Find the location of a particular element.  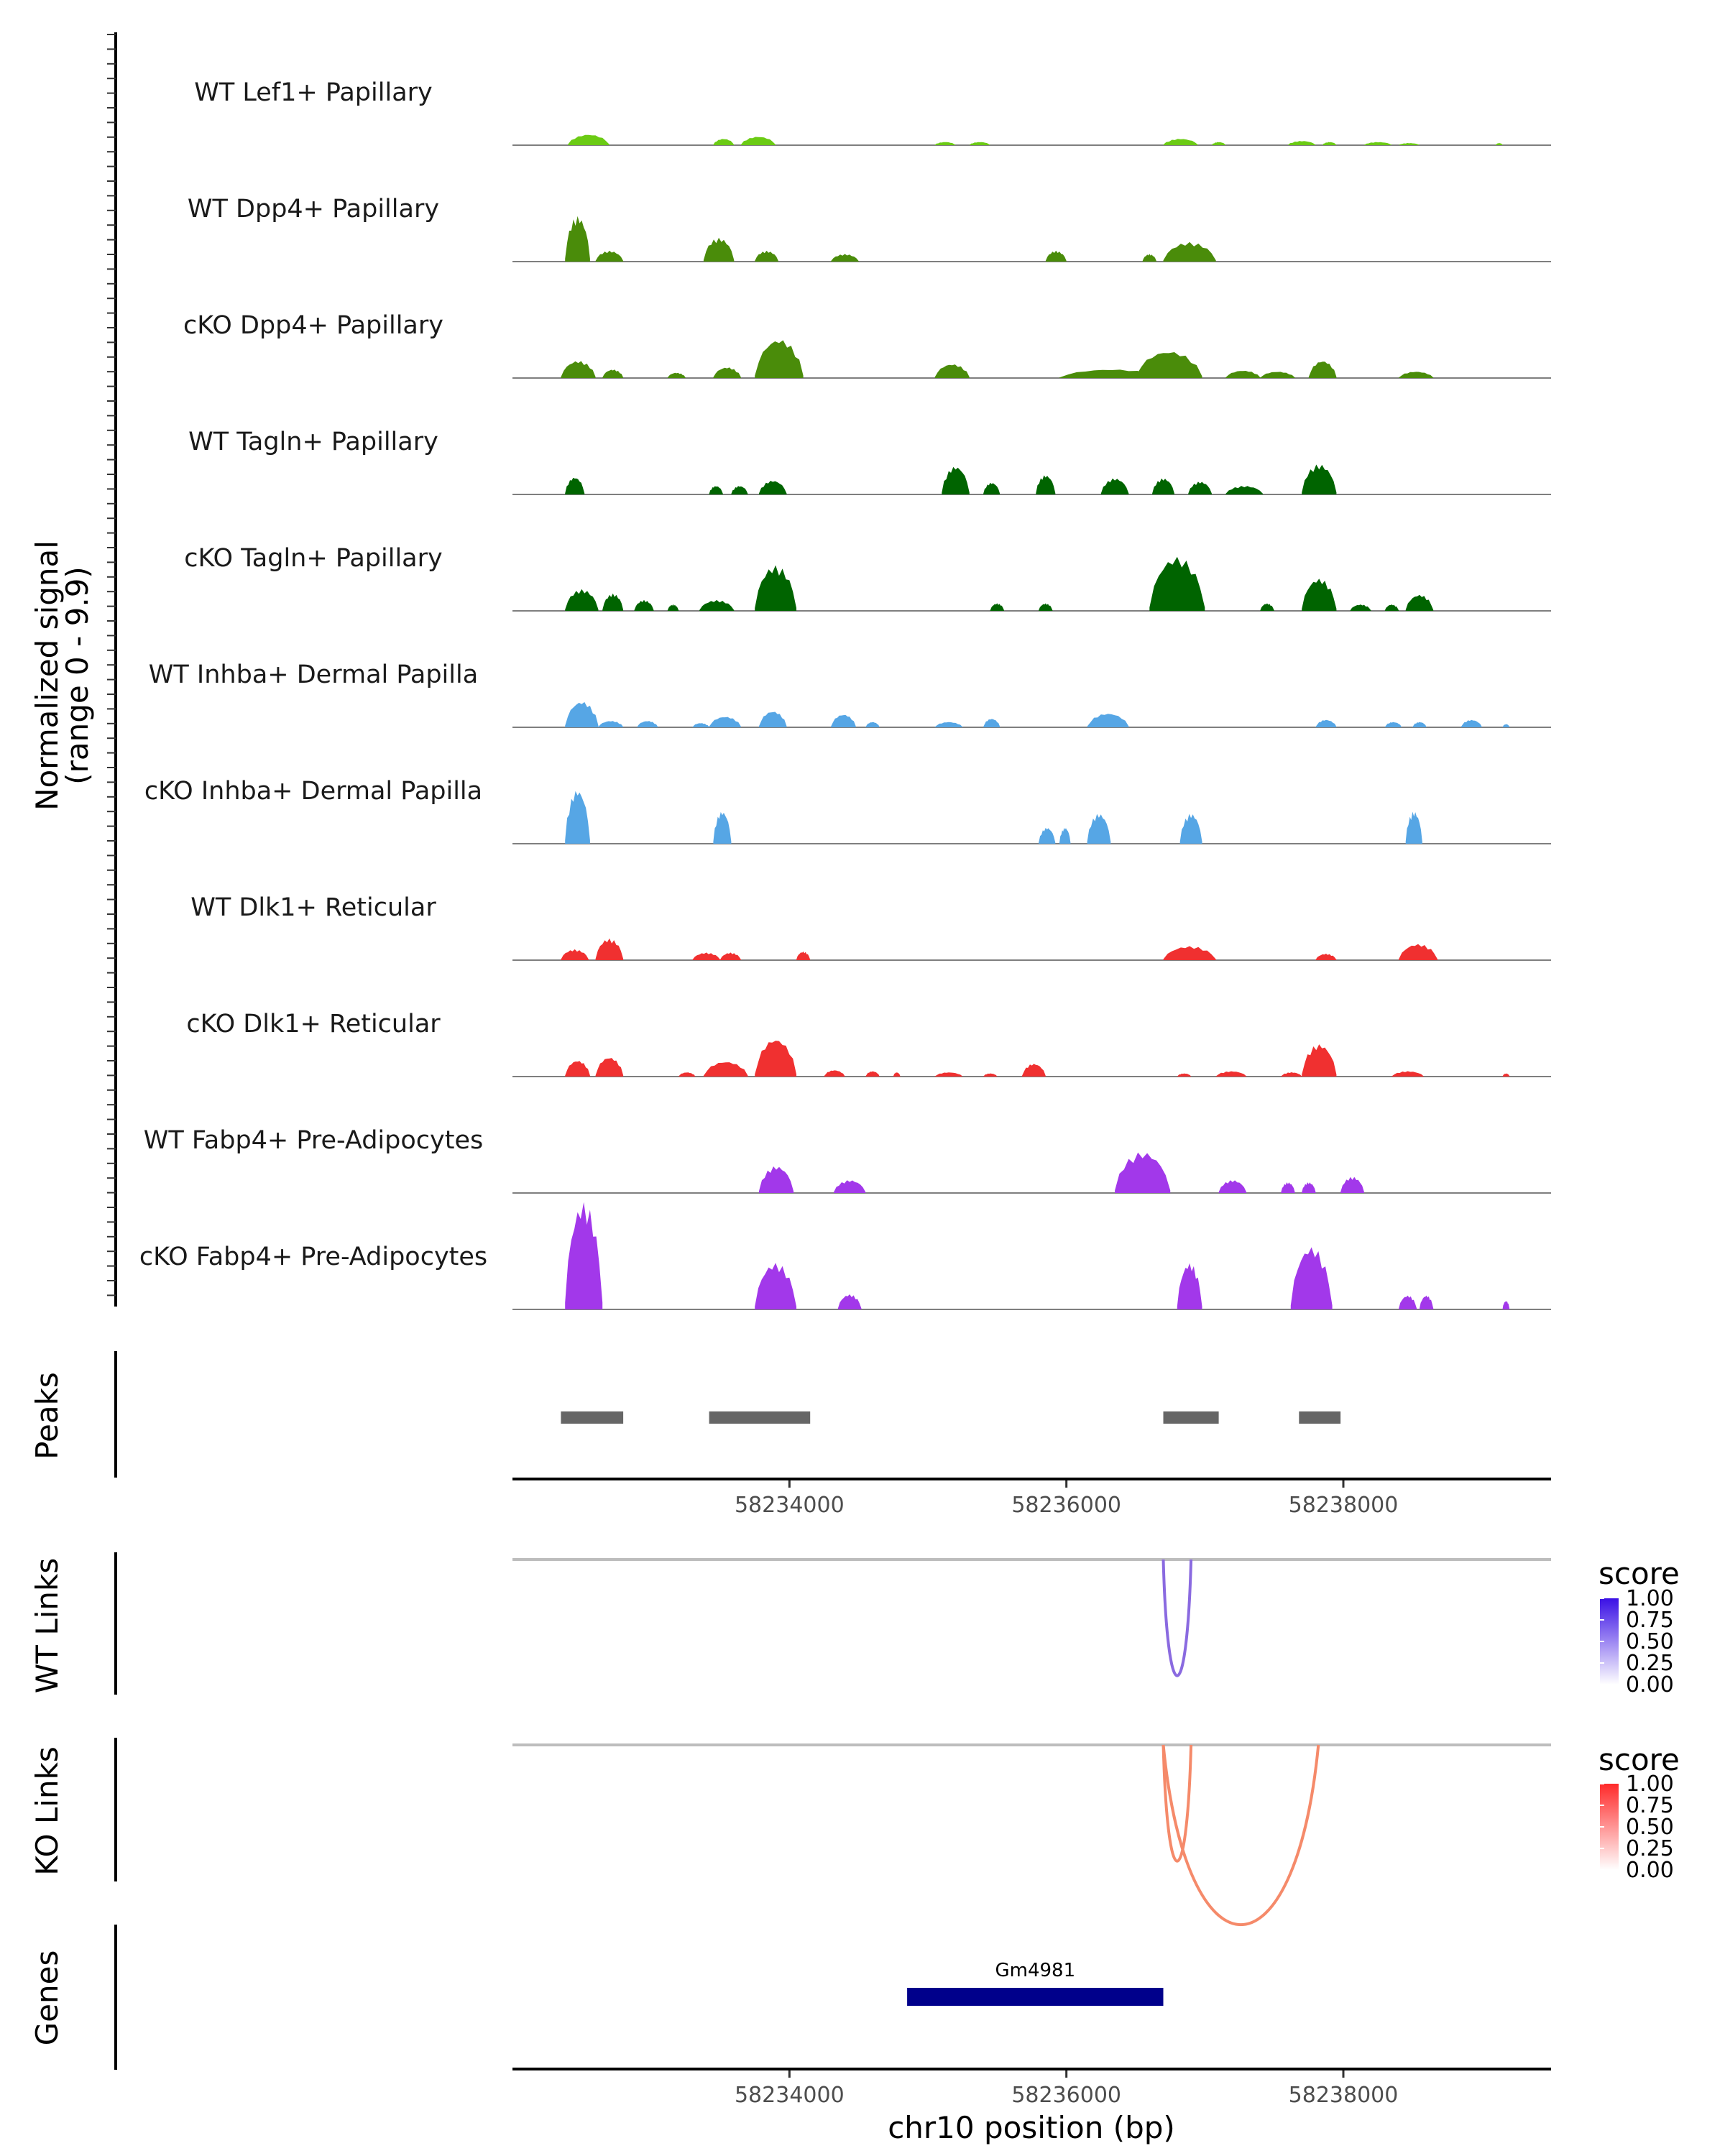

wt-links-label: WT Links is located at coordinates (47, 1625).